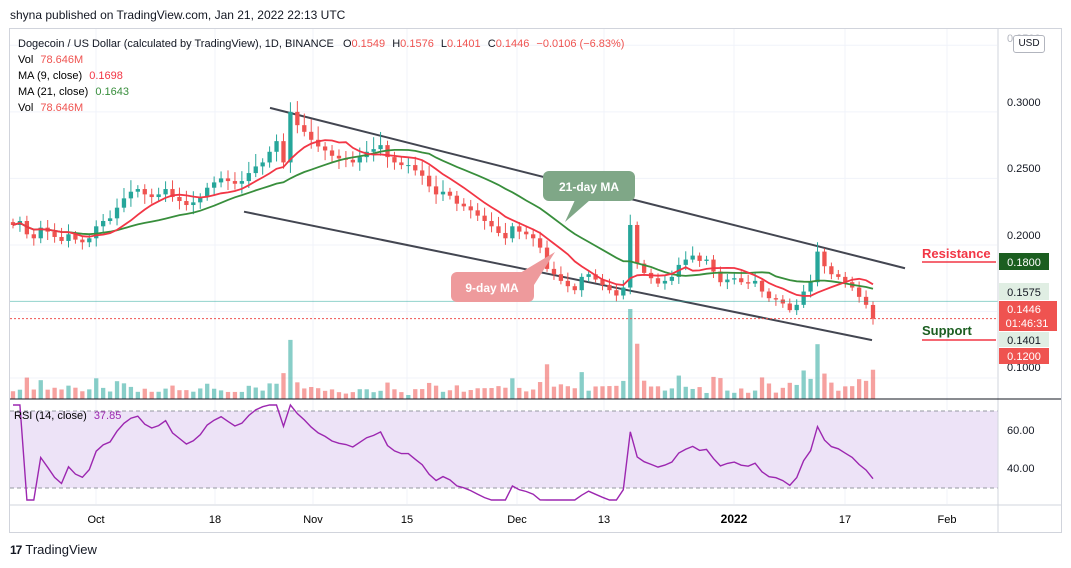  I want to click on legend-vol2: 78.646M, so click(61, 108).